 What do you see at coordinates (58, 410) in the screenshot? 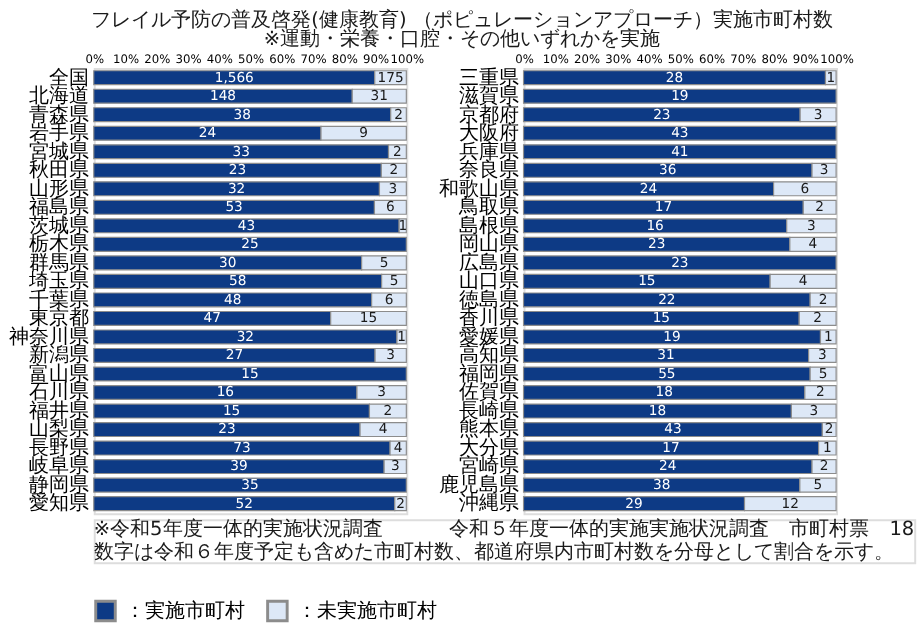
I see `y-tick-label: 福井県` at bounding box center [58, 410].